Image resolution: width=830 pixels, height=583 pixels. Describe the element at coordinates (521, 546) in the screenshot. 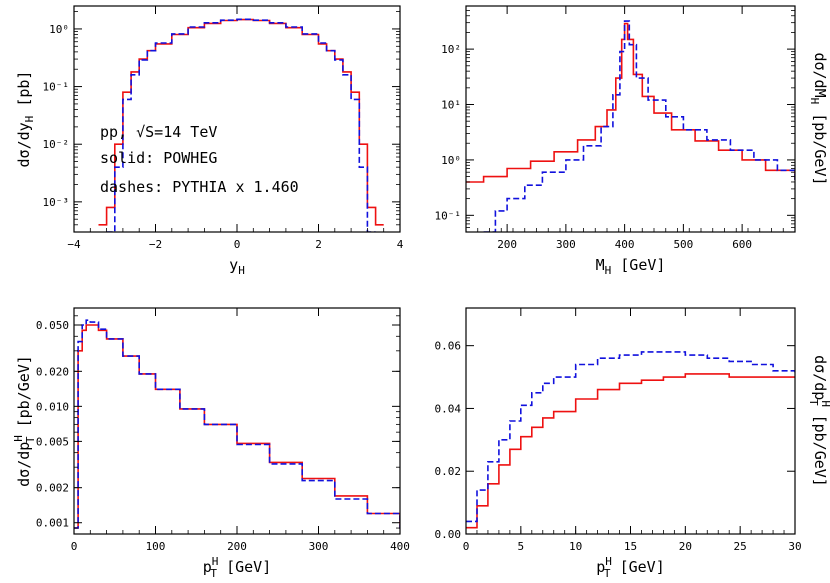

I see `x-tick-label: 5` at that location.